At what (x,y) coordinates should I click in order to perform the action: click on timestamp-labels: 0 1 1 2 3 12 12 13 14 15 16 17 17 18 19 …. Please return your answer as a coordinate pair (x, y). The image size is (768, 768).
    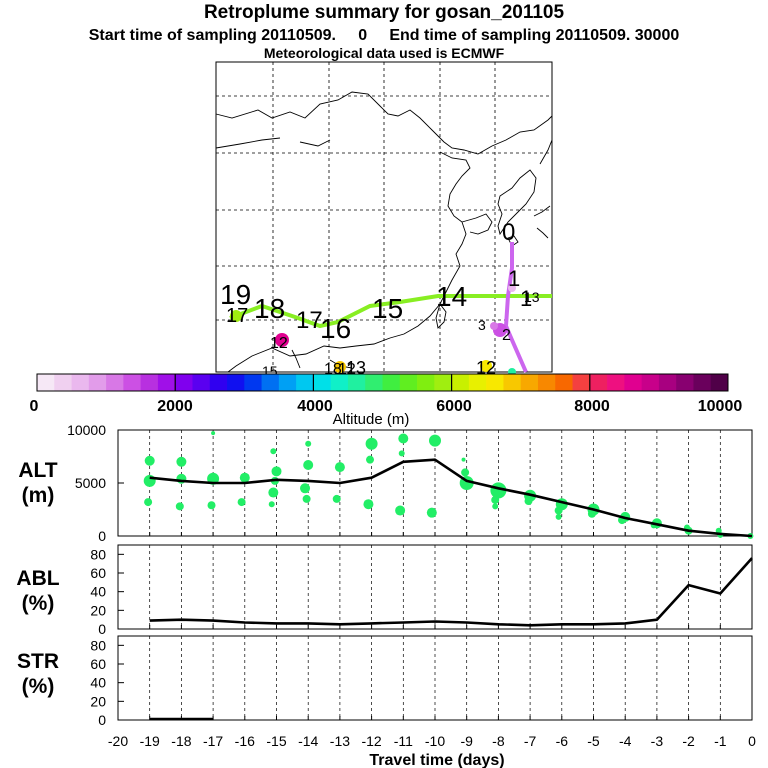
    Looking at the image, I should click on (380, 299).